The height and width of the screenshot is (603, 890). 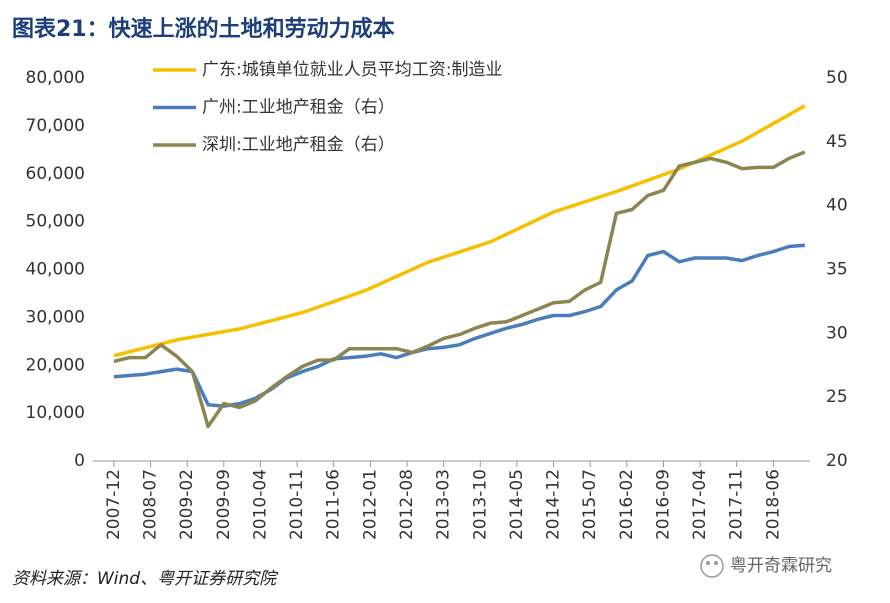 I want to click on x-tick-label: 2015-07, so click(x=590, y=504).